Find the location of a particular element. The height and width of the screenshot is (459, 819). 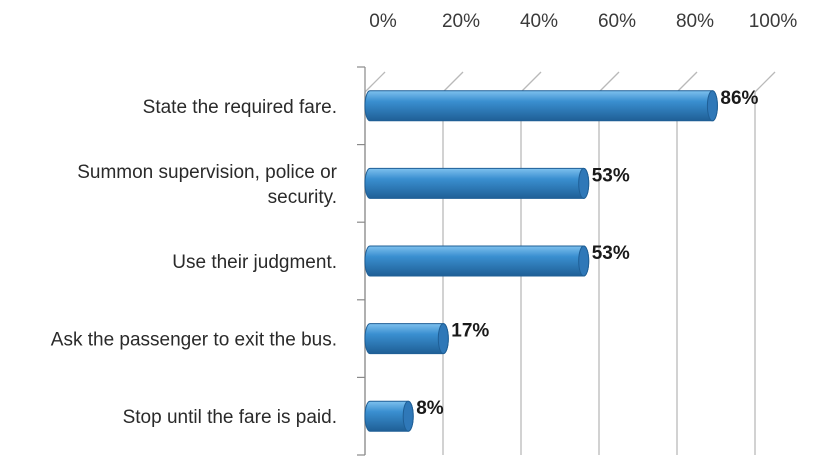

x-tick-label: 40% is located at coordinates (539, 21).